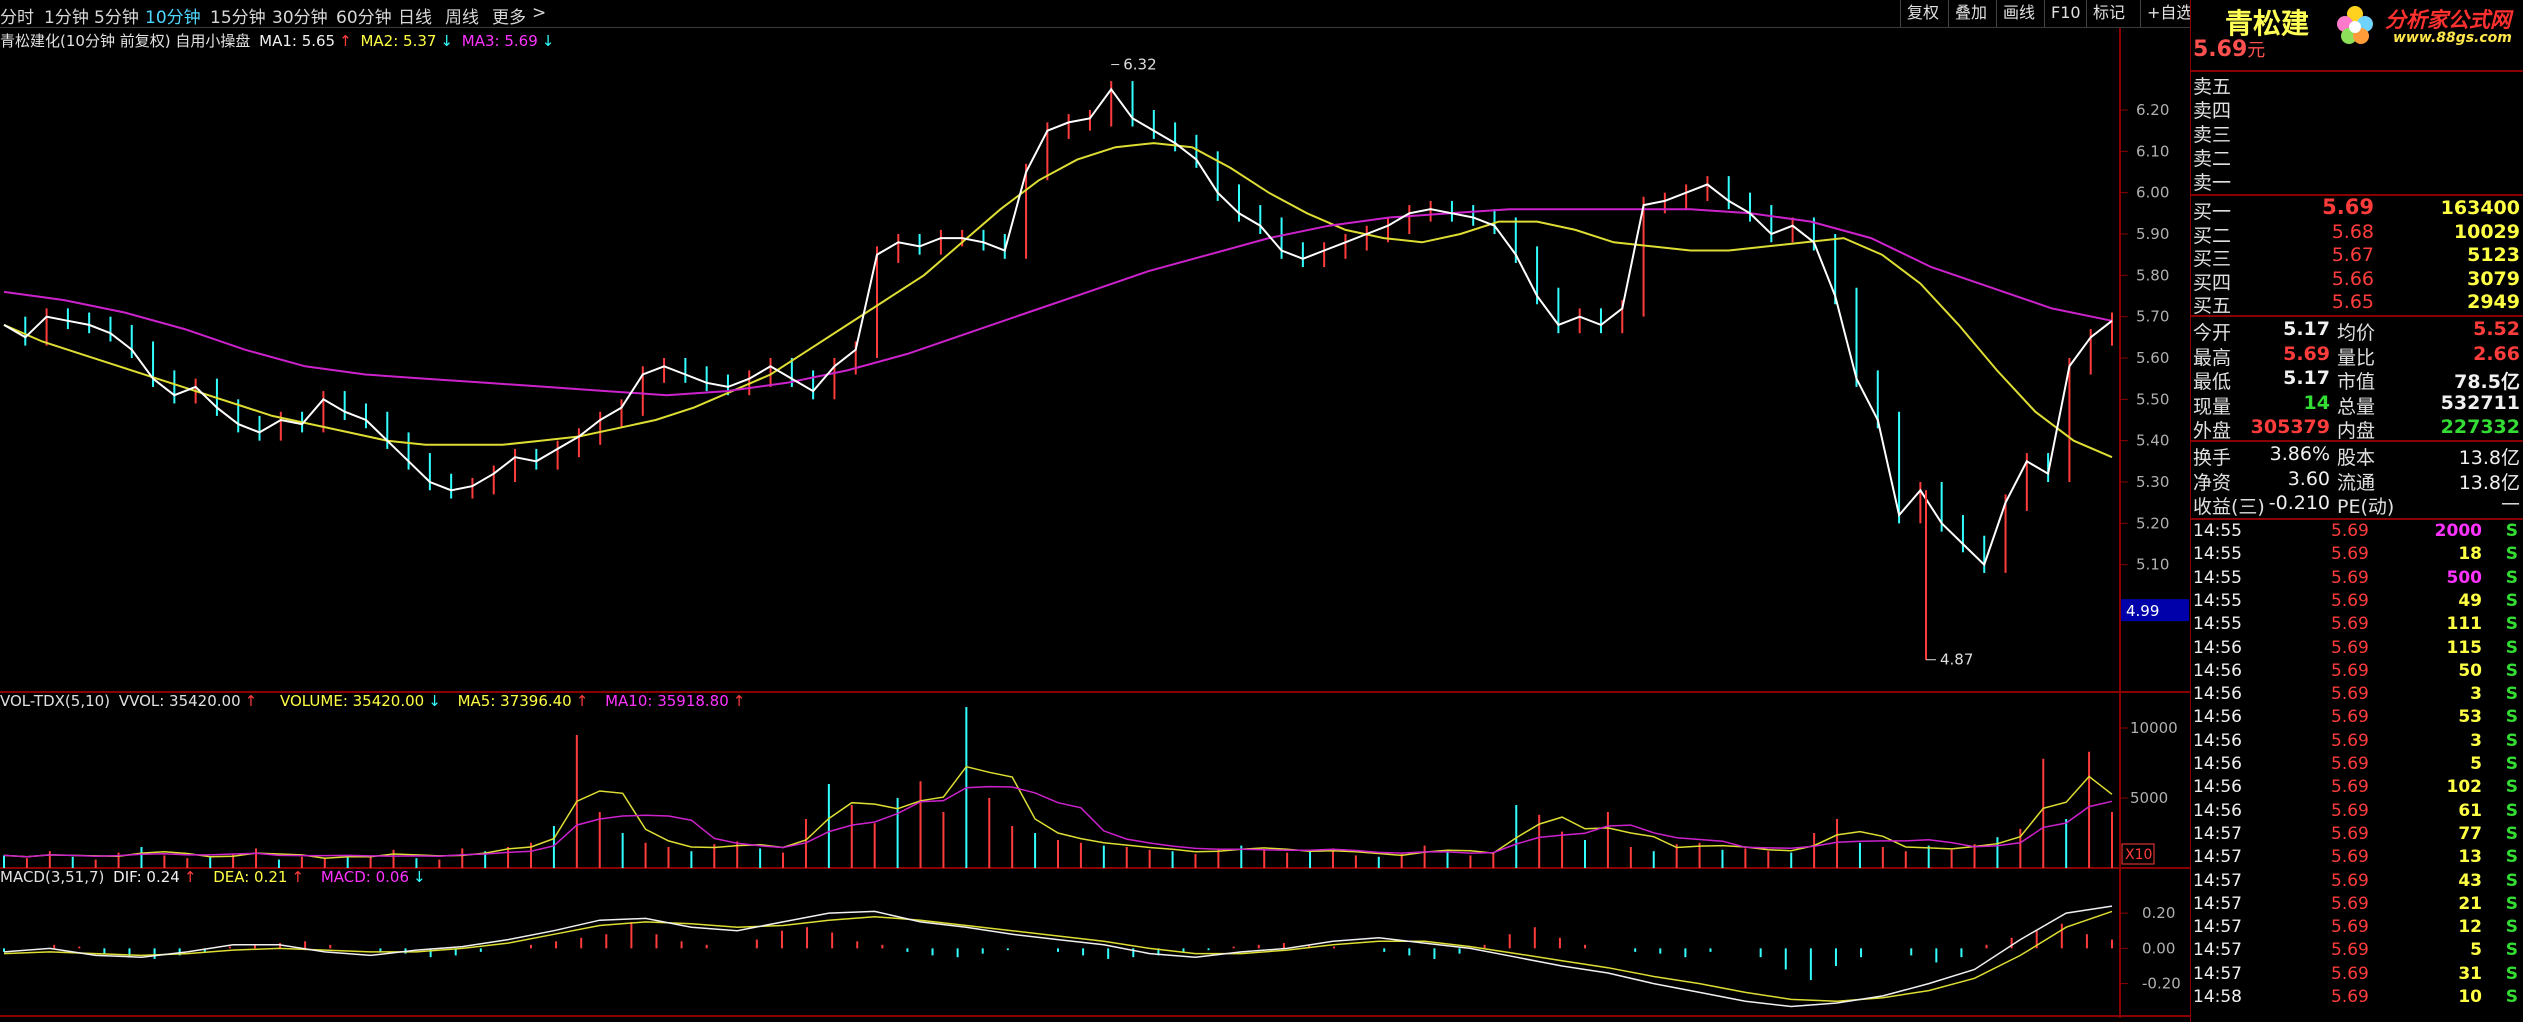 The height and width of the screenshot is (1022, 2523). What do you see at coordinates (2152, 151) in the screenshot?
I see `price-axis-label: 6.10` at bounding box center [2152, 151].